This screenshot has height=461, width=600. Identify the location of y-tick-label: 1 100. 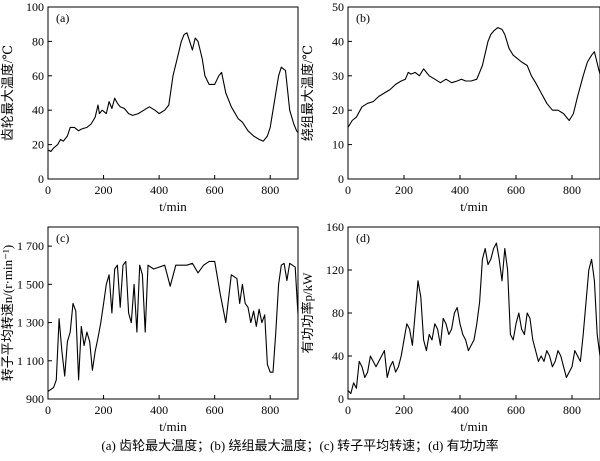
(30, 361).